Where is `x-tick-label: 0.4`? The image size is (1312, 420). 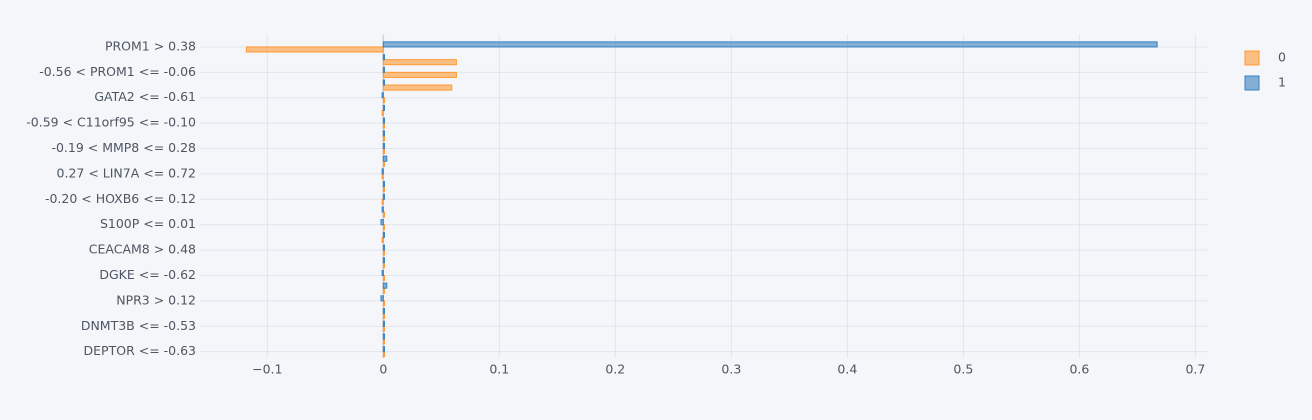
x-tick-label: 0.4 is located at coordinates (847, 369).